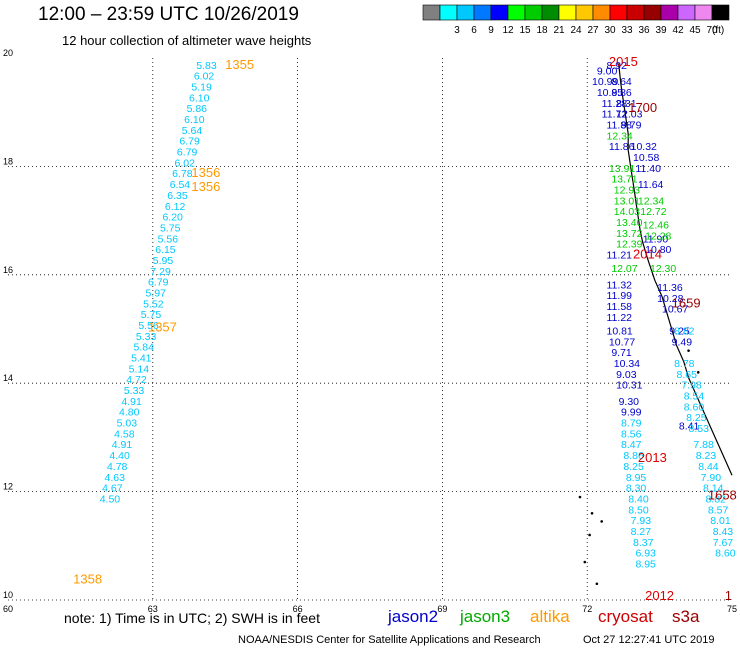 This screenshot has height=650, width=740. What do you see at coordinates (8, 270) in the screenshot?
I see `y-tick-label: 16` at bounding box center [8, 270].